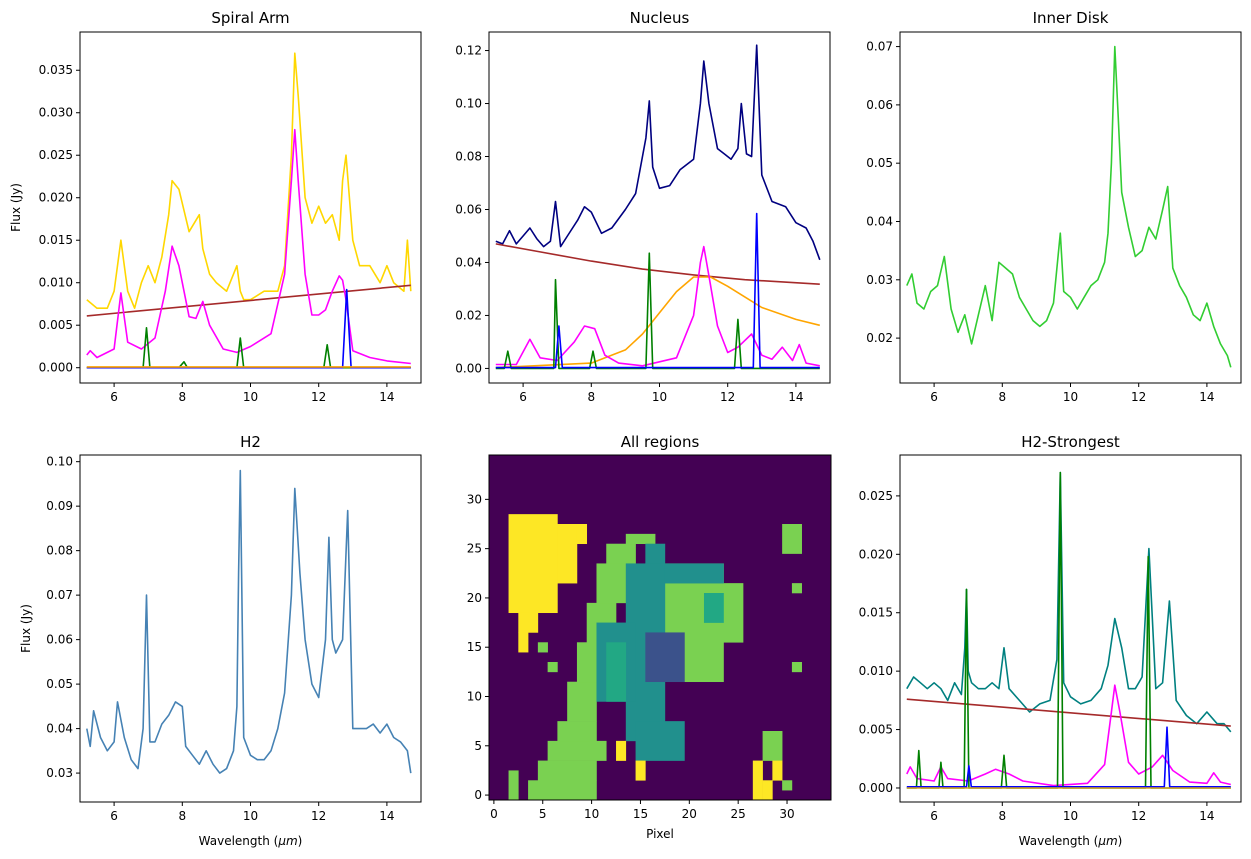 This screenshot has height=859, width=1251. Describe the element at coordinates (474, 647) in the screenshot. I see `y-tick-label: 15` at that location.